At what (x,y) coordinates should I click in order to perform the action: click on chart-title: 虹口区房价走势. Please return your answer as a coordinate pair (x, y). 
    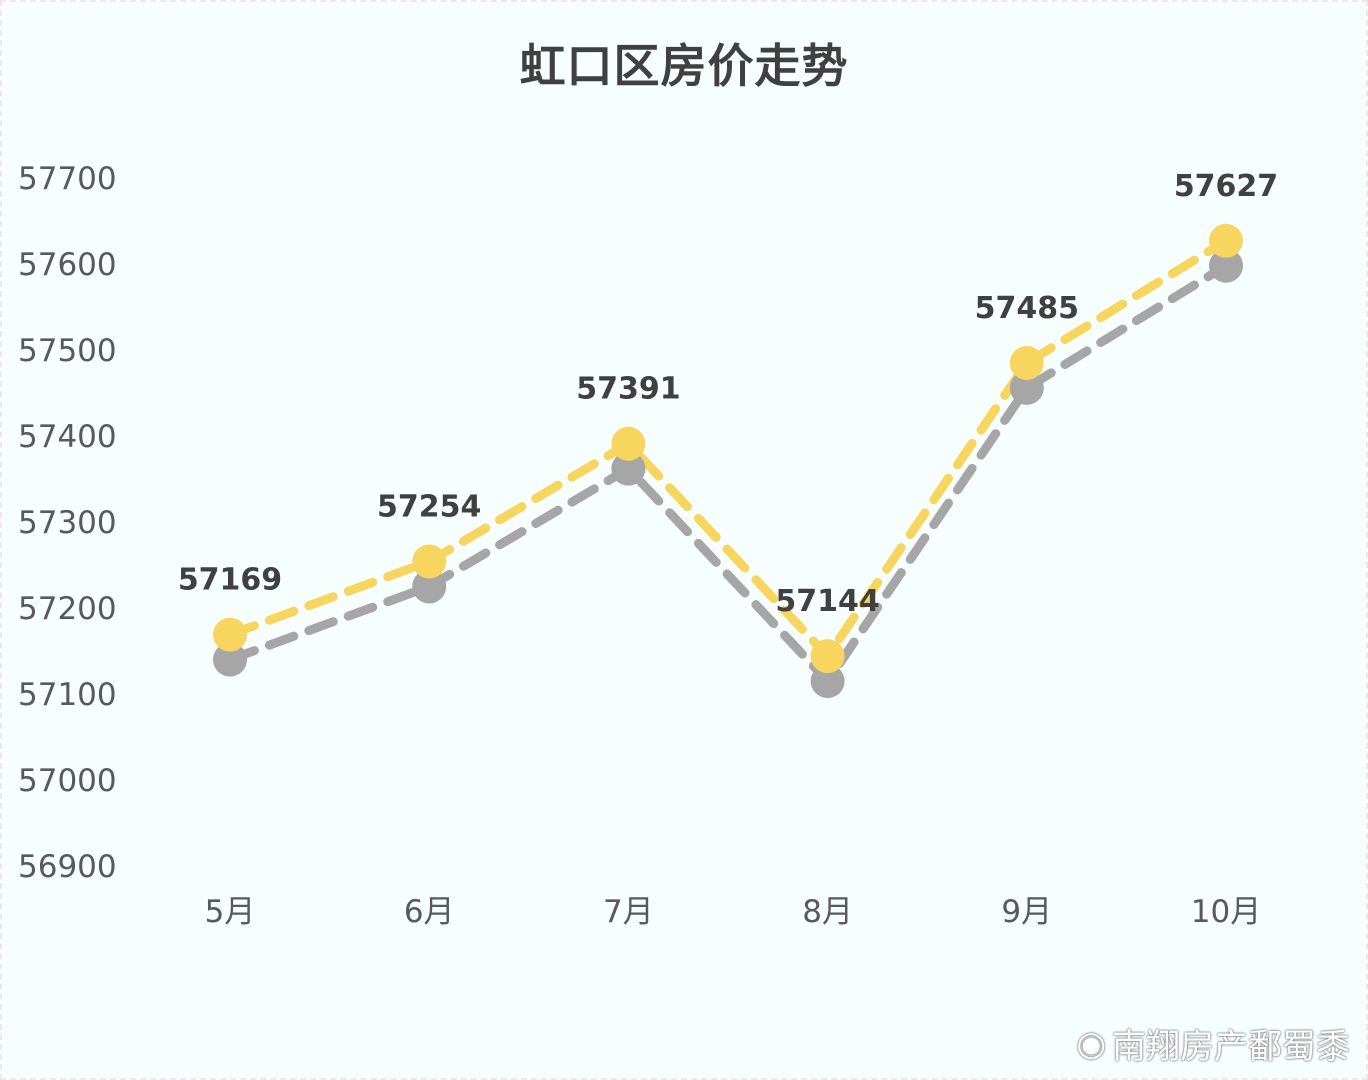
    Looking at the image, I should click on (684, 66).